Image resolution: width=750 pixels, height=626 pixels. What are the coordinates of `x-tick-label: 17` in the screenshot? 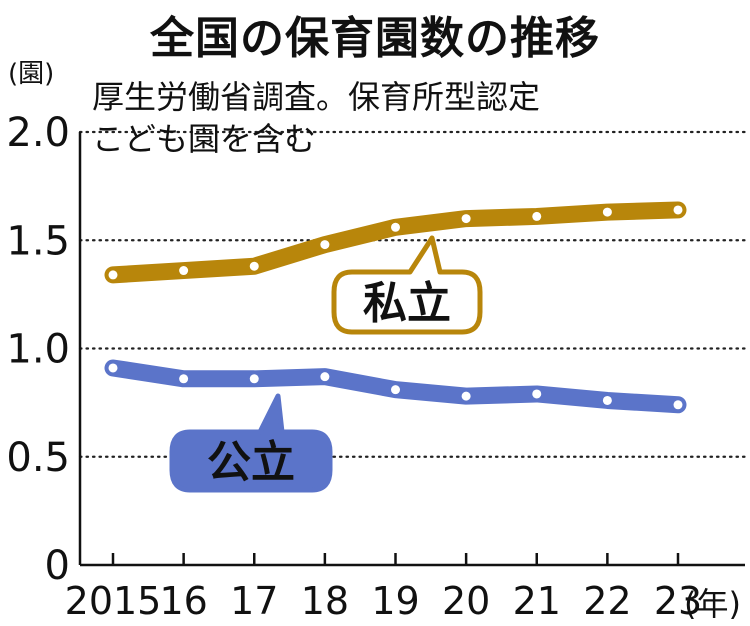 It's located at (254, 601).